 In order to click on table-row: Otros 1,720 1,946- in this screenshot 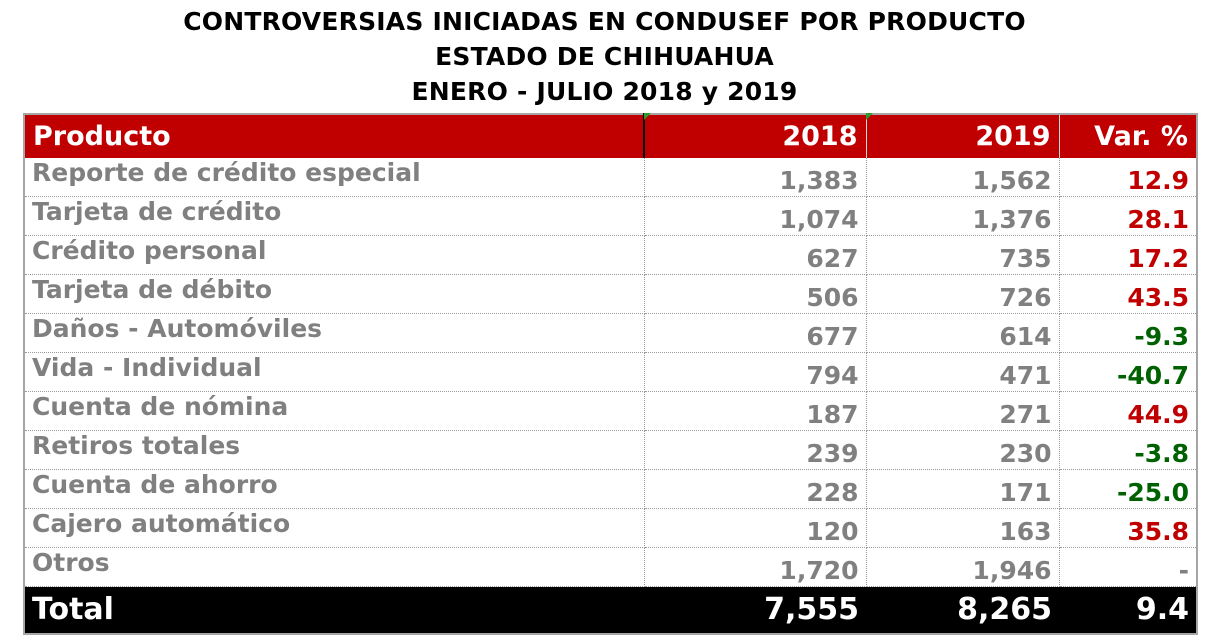, I will do `click(611, 567)`.